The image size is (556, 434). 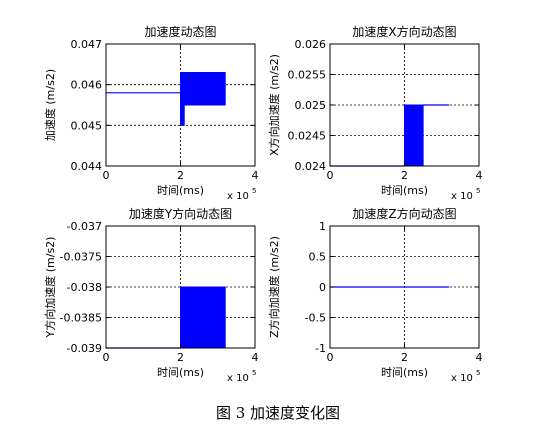 I want to click on y-axis-label: Z方向加速度 (m/s2), so click(x=274, y=287).